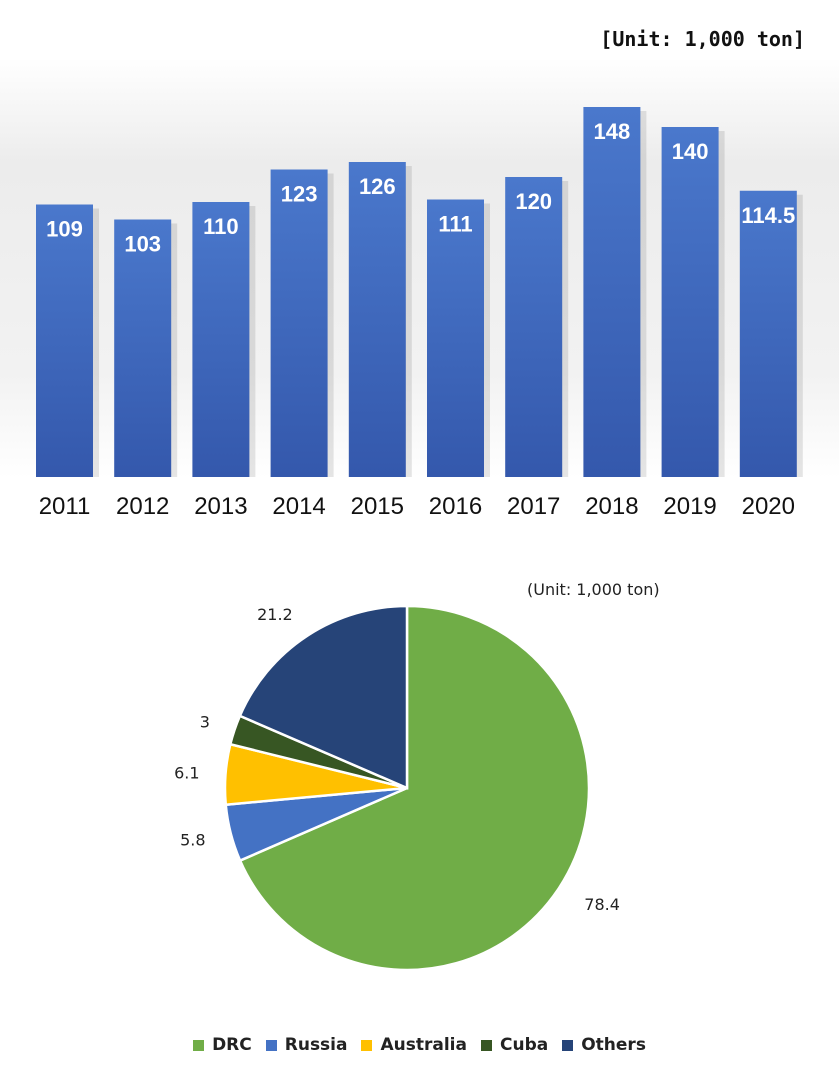 The height and width of the screenshot is (1084, 839). What do you see at coordinates (275, 614) in the screenshot?
I see `pie-data-label: 21.2` at bounding box center [275, 614].